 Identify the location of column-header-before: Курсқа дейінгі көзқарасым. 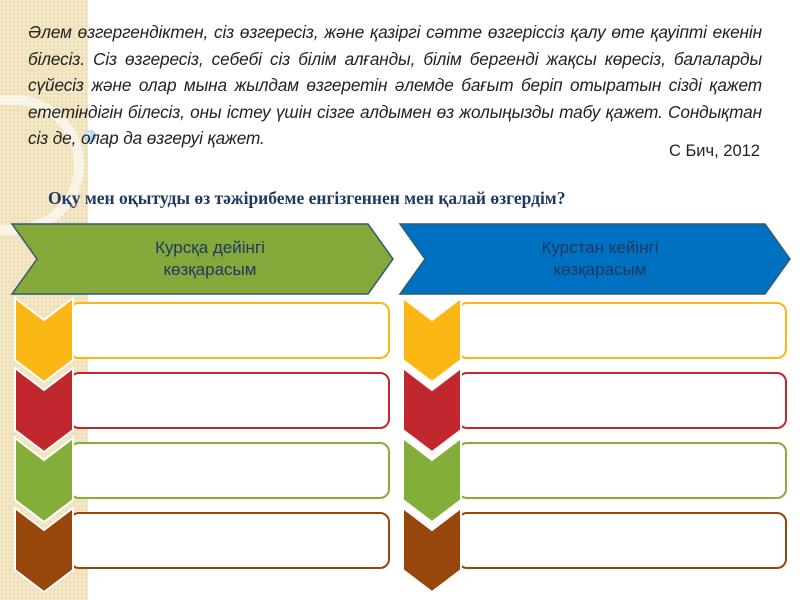
(210, 259).